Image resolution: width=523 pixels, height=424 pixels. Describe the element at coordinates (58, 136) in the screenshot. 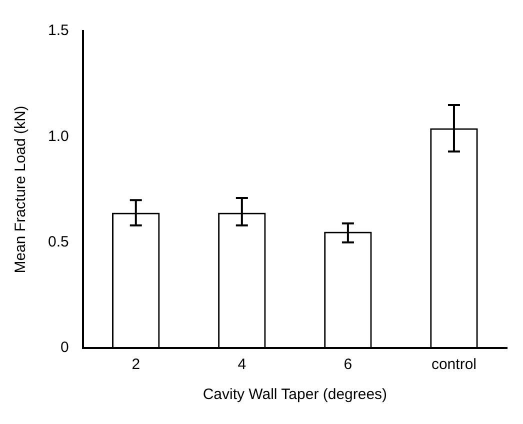

I see `y-tick-label: 1.0` at that location.